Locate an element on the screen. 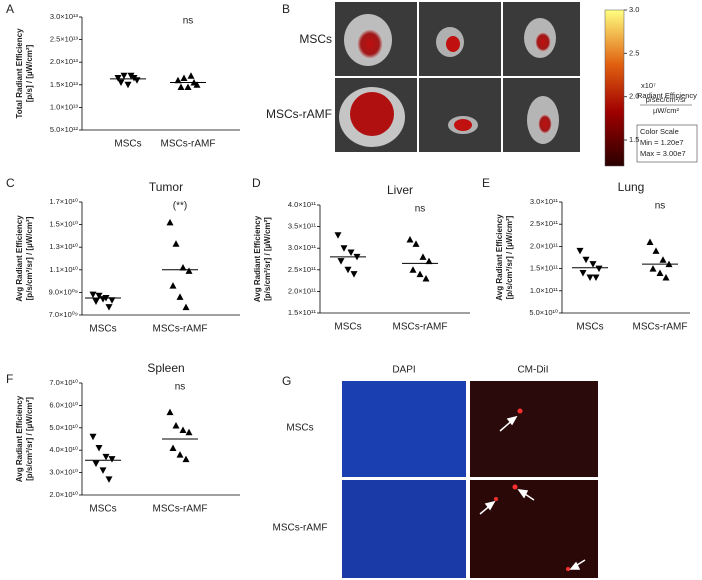 The width and height of the screenshot is (702, 580). y-tick-label: 4.0×10¹⁰ is located at coordinates (63, 449).